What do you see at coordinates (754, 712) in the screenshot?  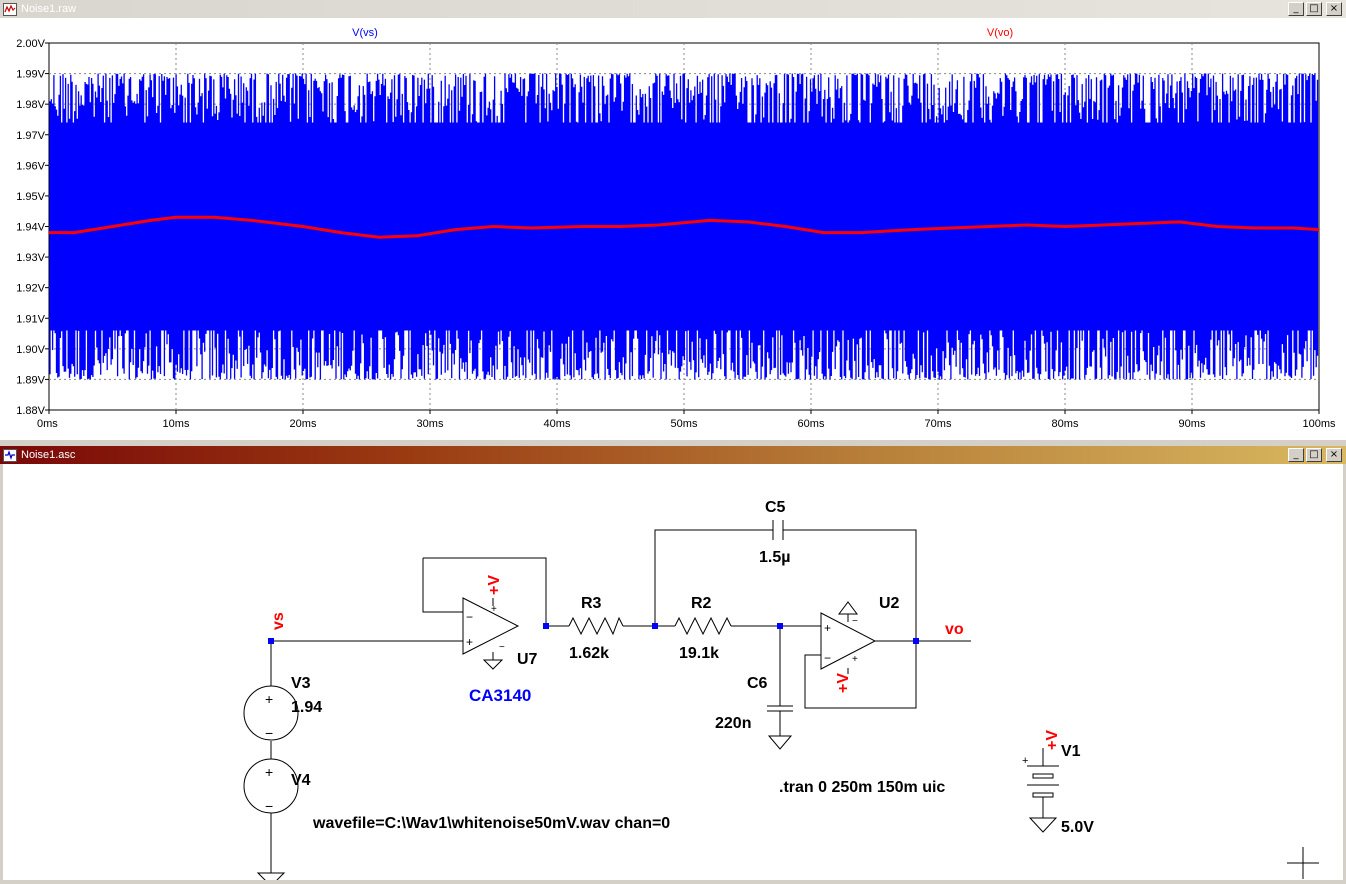 I see `capacitor-c6: C6 220n` at bounding box center [754, 712].